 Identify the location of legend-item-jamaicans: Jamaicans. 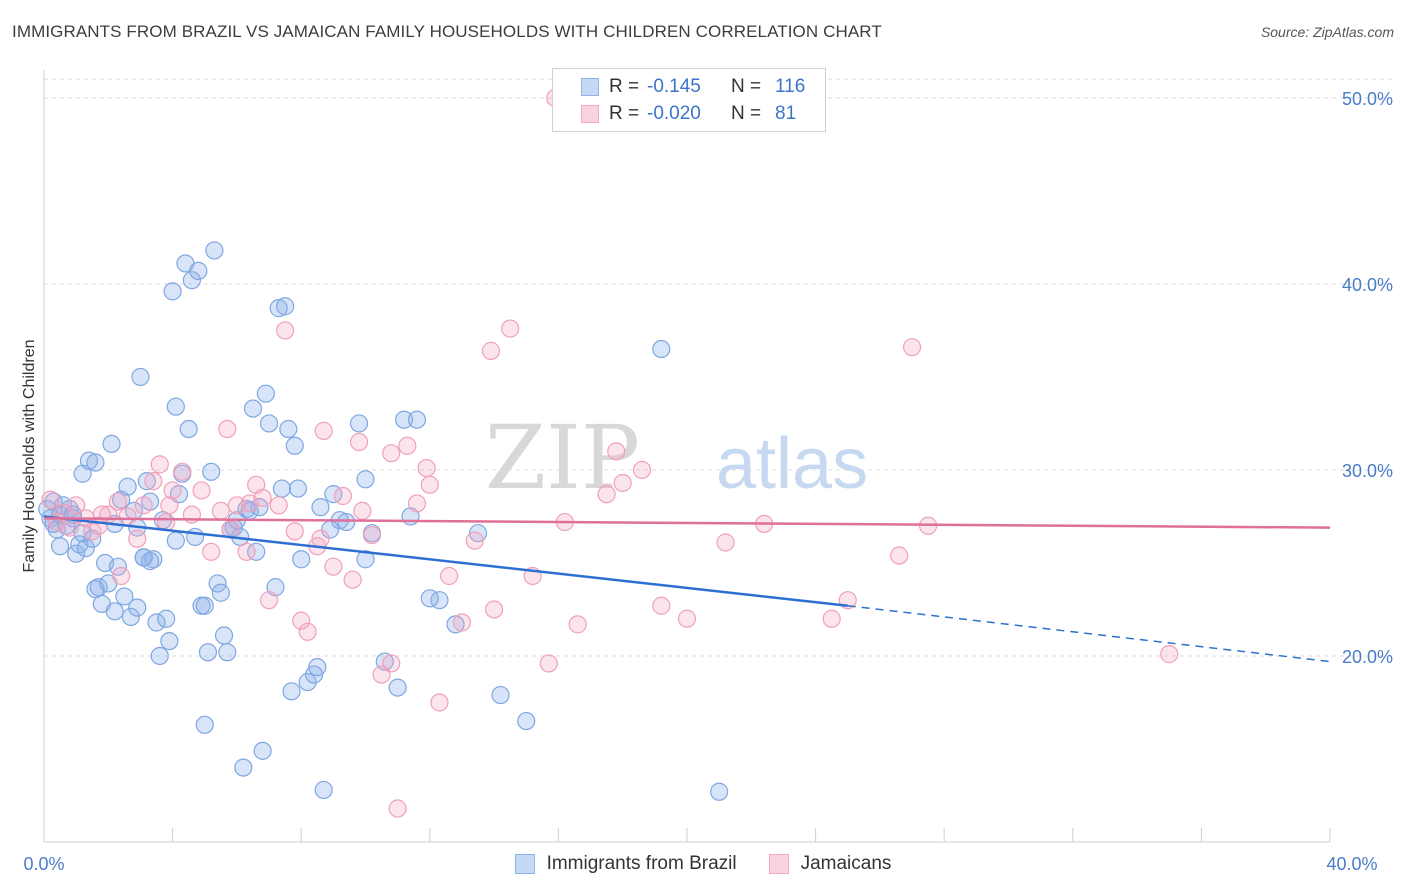
(829, 864).